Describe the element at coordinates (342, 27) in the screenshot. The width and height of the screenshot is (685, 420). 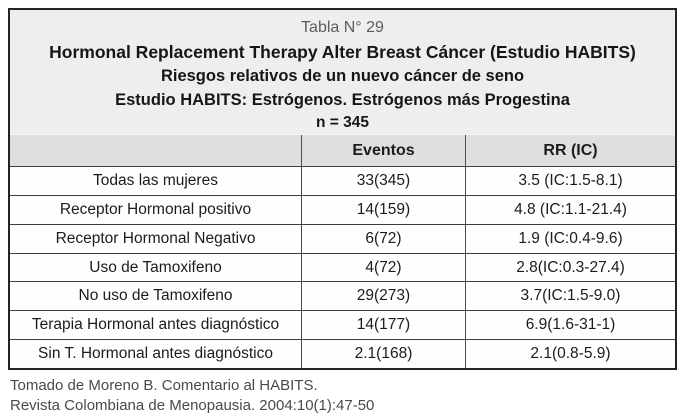
I see `table-number: Tabla N° 29` at that location.